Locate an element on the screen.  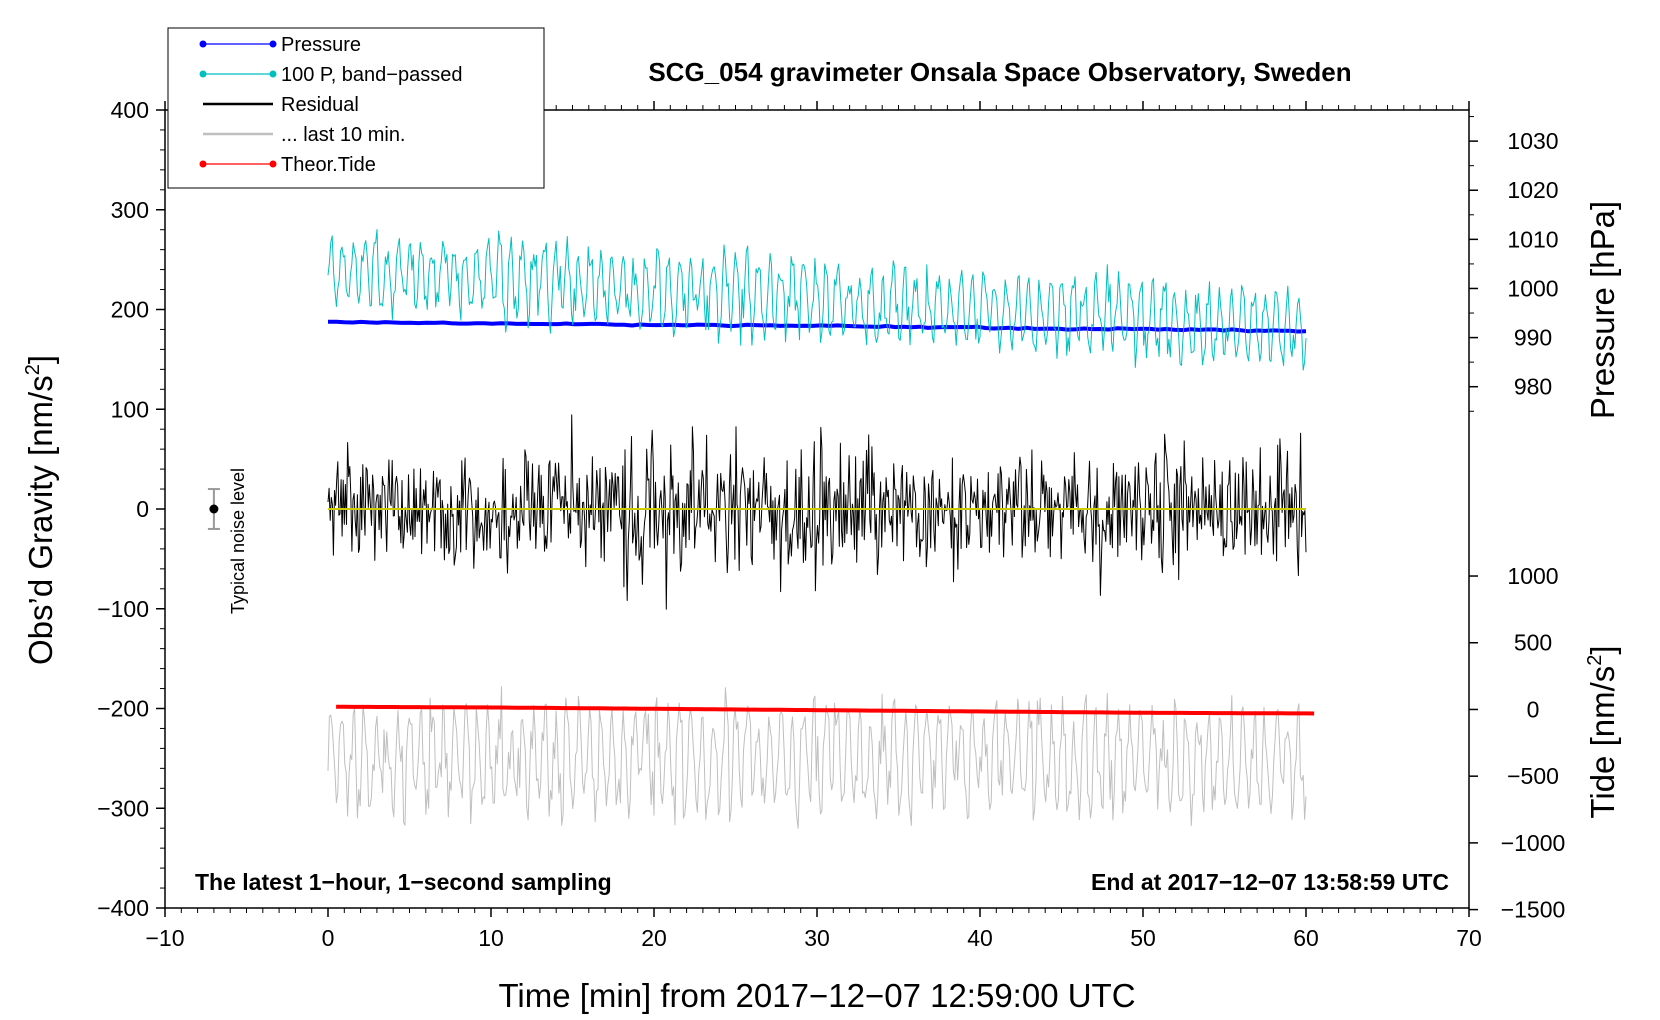
x-tick-label: 30 is located at coordinates (817, 938).